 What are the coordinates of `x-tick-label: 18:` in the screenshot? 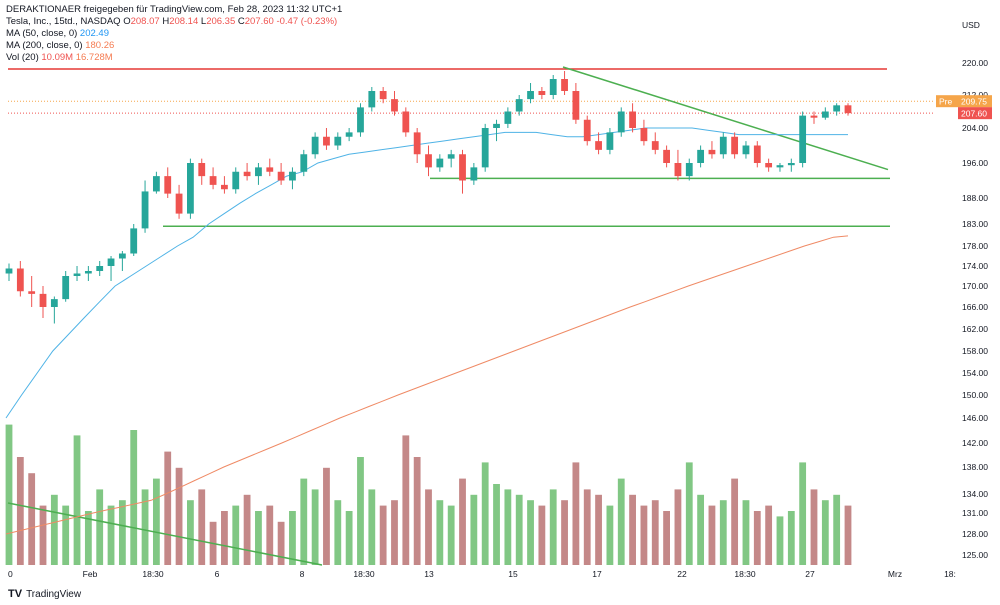 It's located at (950, 574).